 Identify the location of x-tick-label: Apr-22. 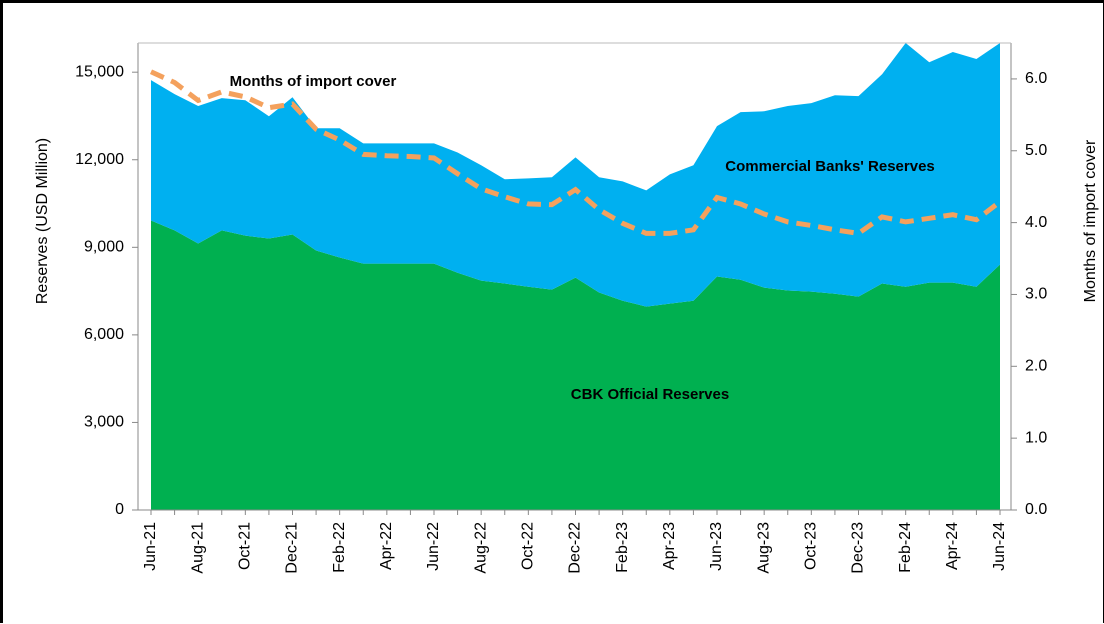
(386, 546).